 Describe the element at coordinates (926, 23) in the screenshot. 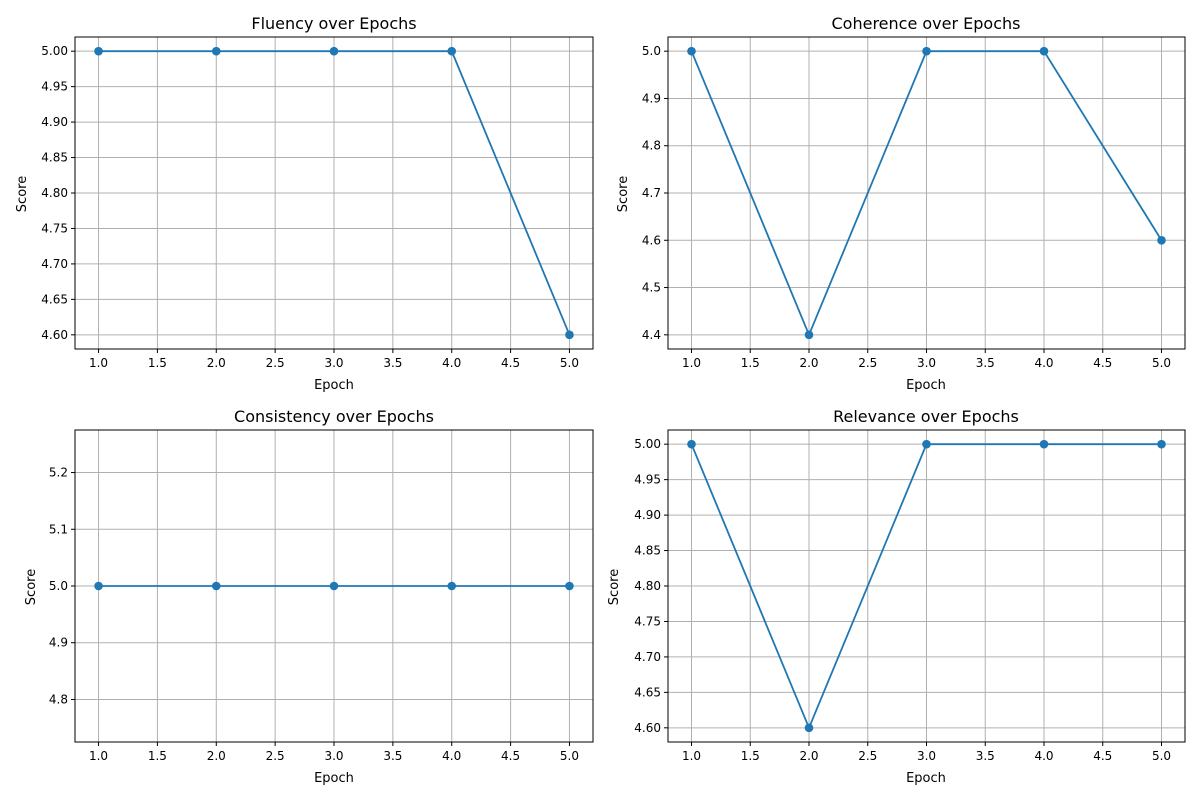

I see `chart-title: Coherence over Epochs` at that location.